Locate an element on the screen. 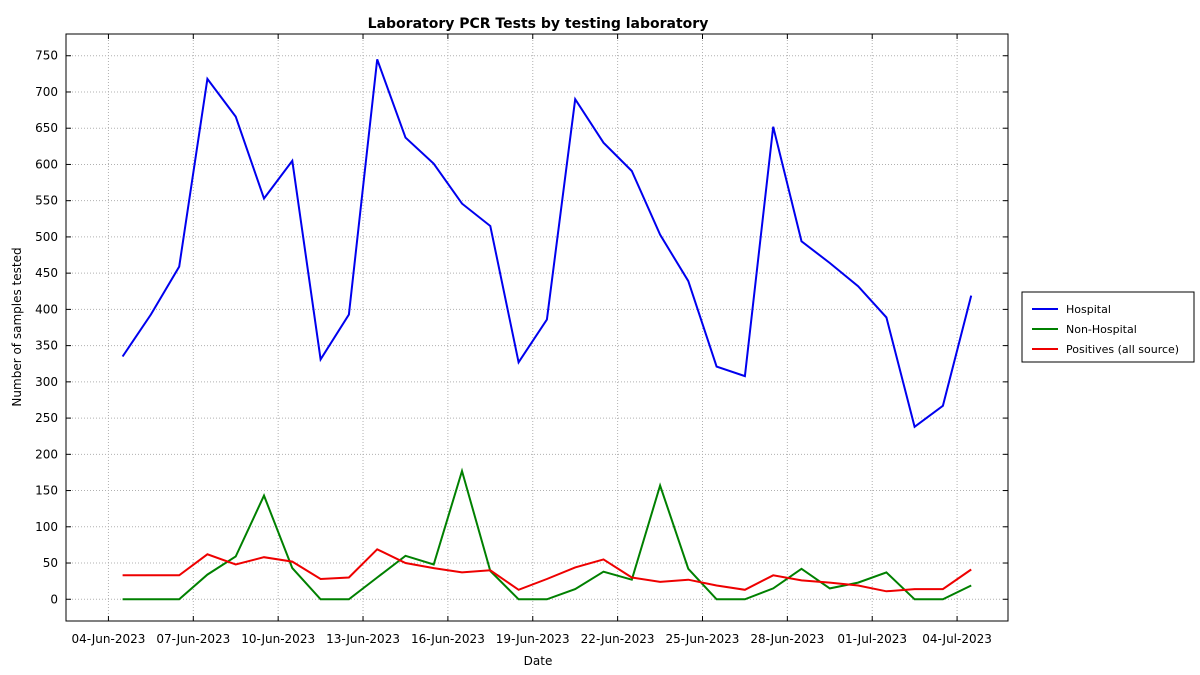 The width and height of the screenshot is (1200, 675). y-tick-label: 100 is located at coordinates (46, 527).